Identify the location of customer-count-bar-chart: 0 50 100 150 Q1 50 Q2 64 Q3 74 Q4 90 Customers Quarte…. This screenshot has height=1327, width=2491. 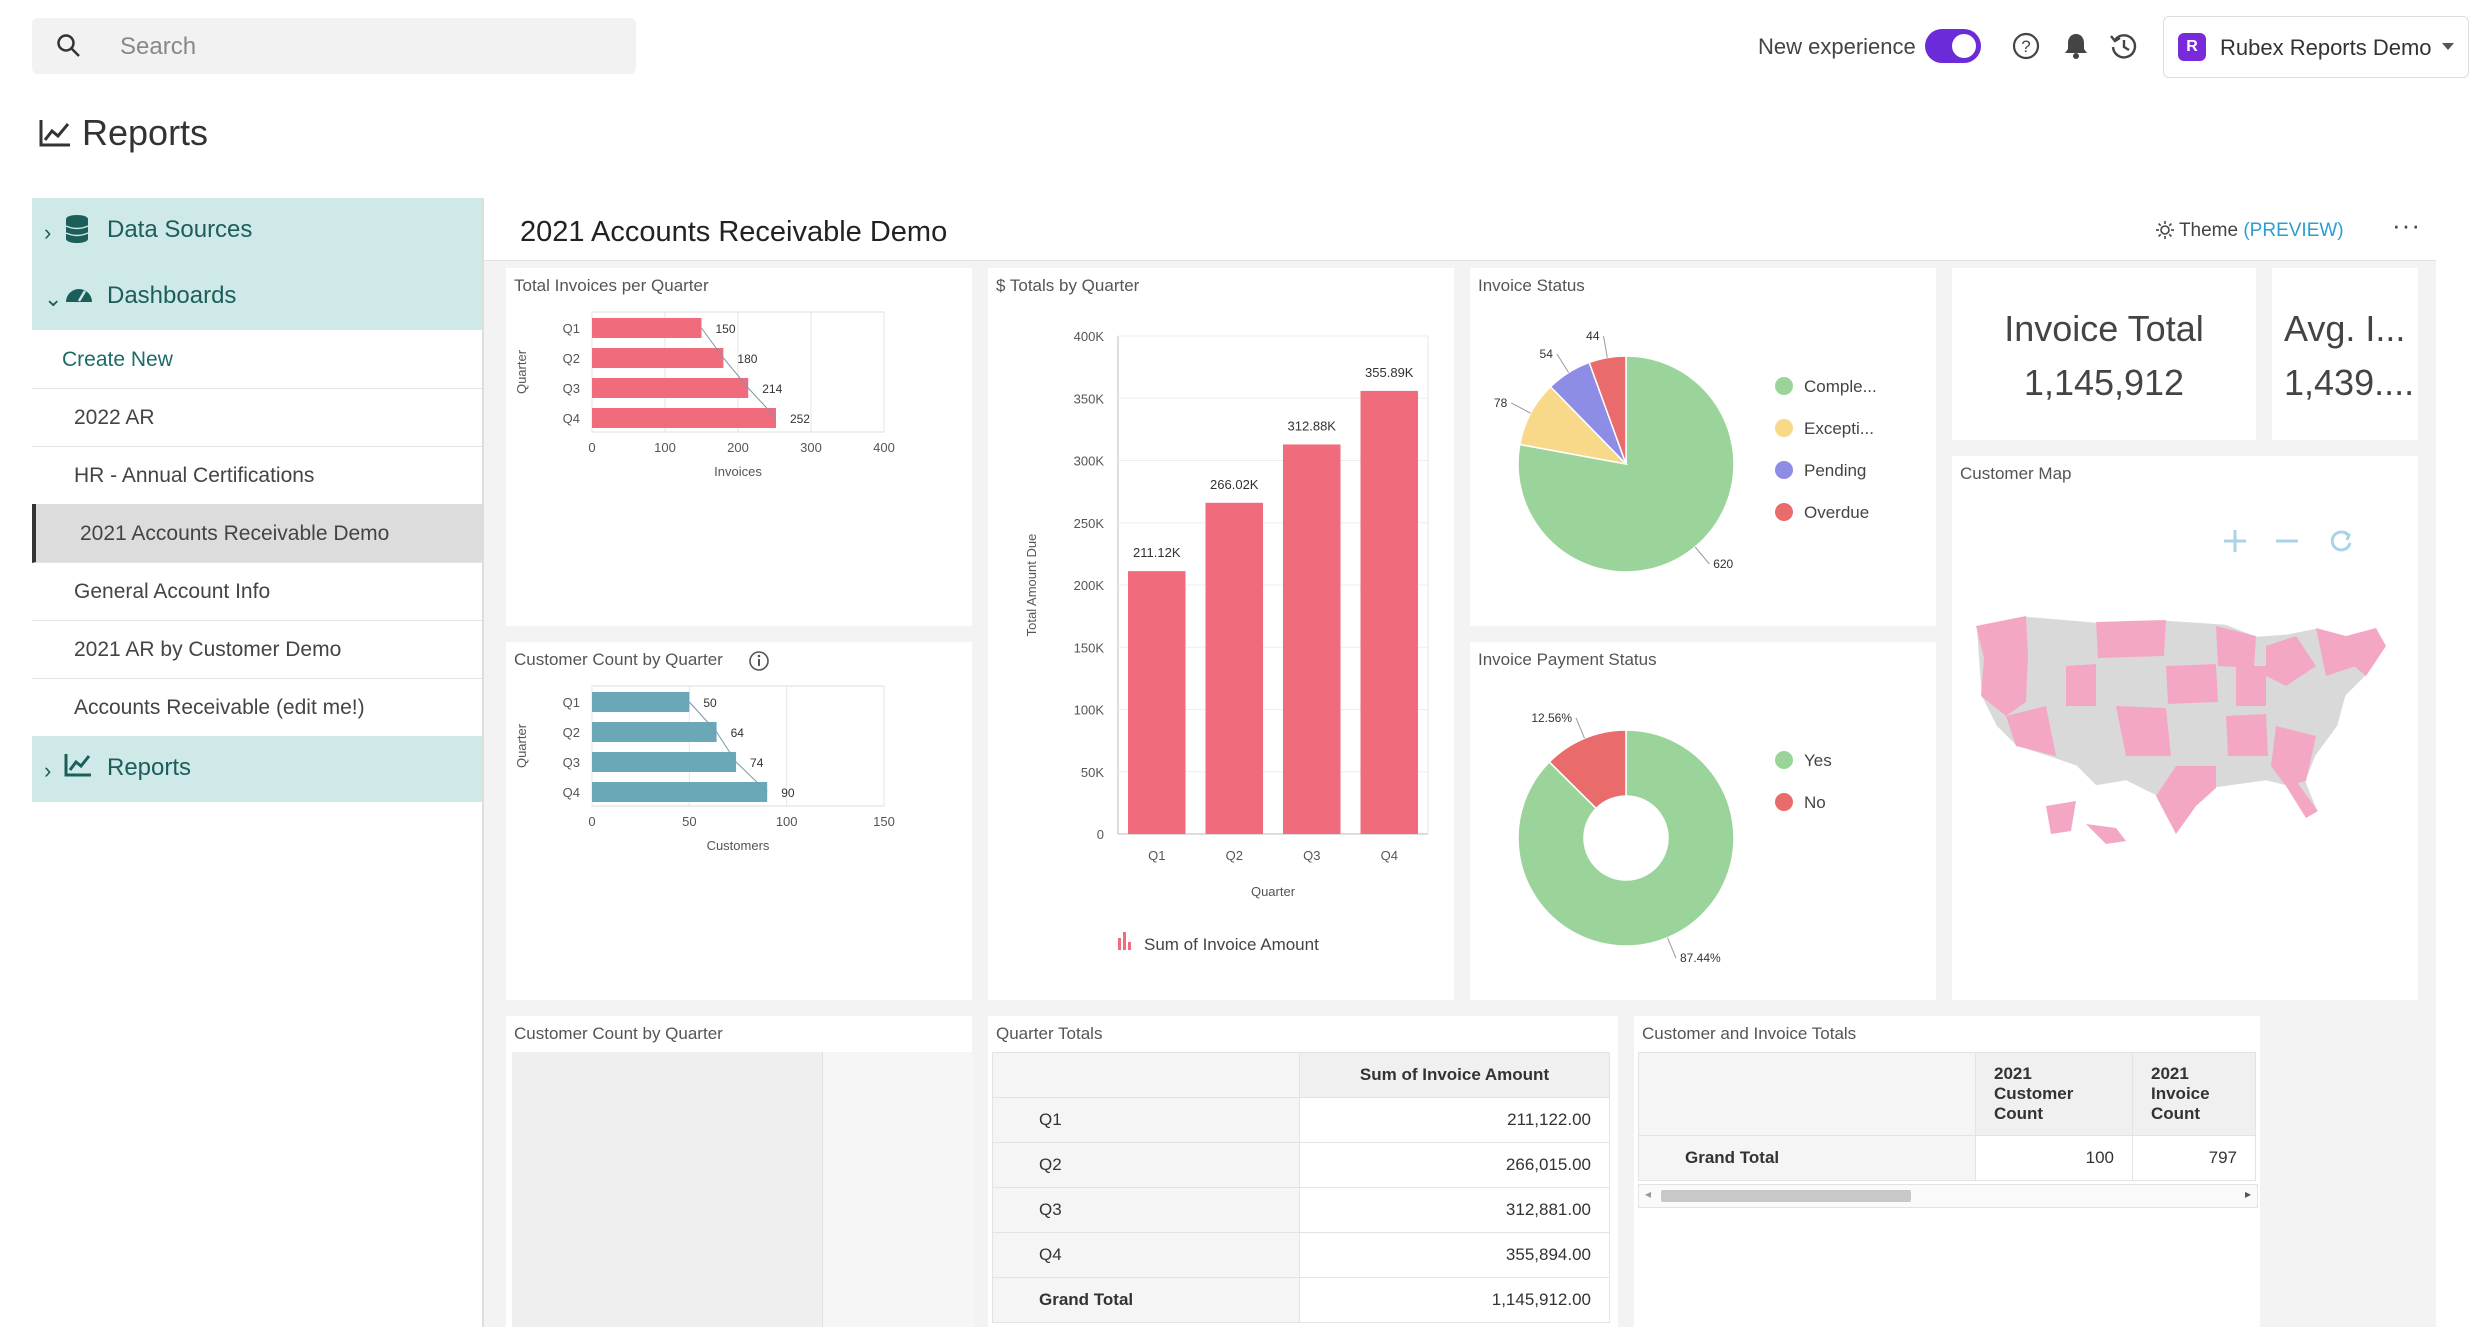
(704, 769).